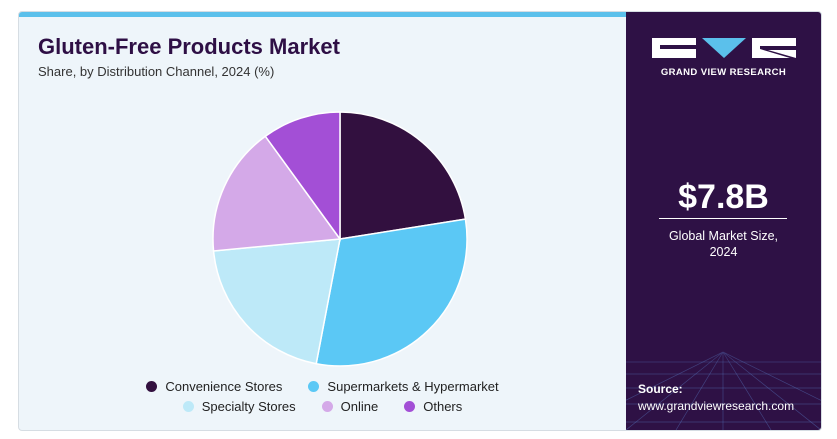  Describe the element at coordinates (359, 406) in the screenshot. I see `legend-label: Online` at that location.